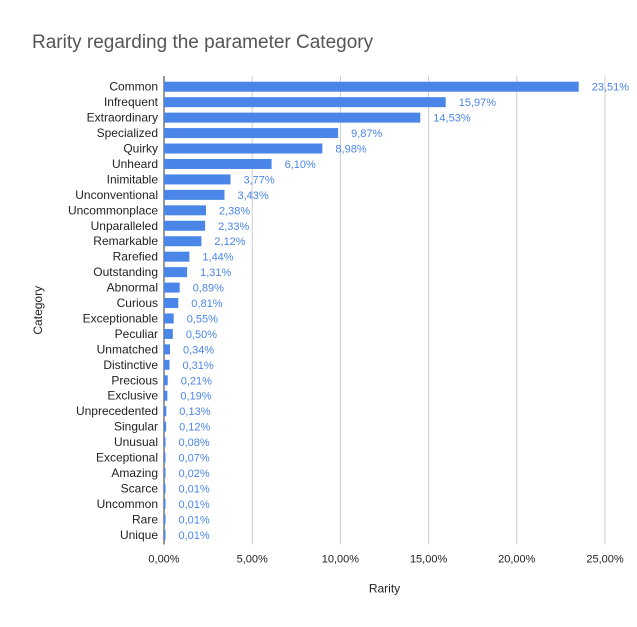 The height and width of the screenshot is (627, 637). What do you see at coordinates (194, 443) in the screenshot?
I see `data-label: 0,08%` at bounding box center [194, 443].